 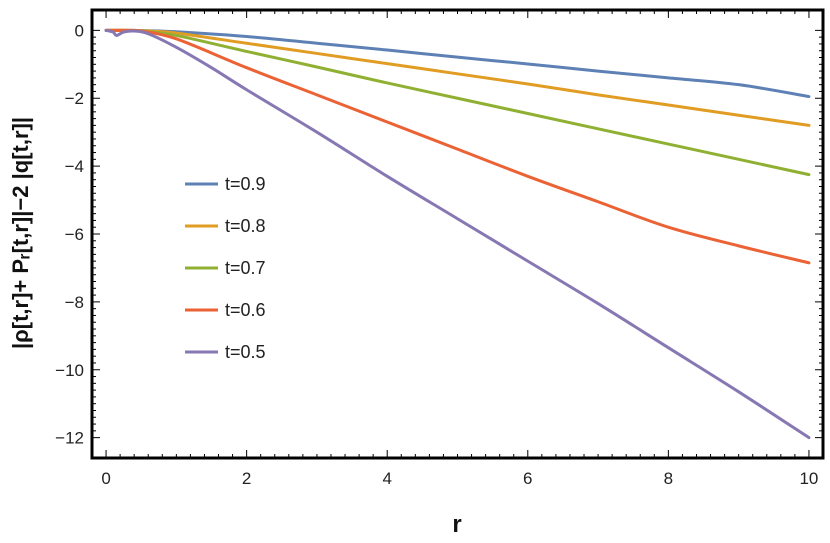 I want to click on legend: t=0.9 t=0.8 t=0.7 t=0.6 t=0.5, so click(x=225, y=268).